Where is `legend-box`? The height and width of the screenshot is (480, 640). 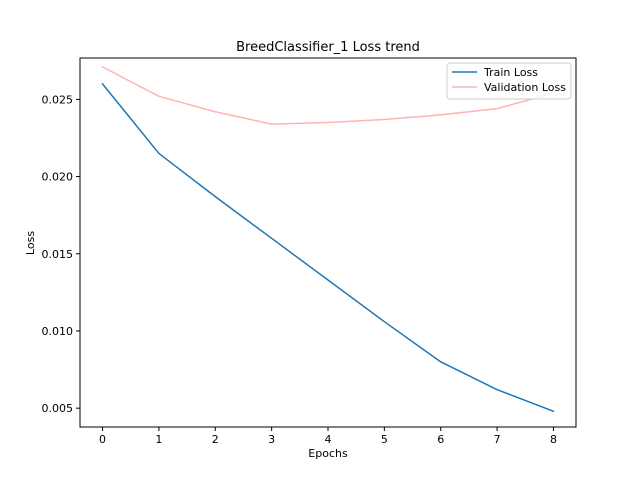
legend-box is located at coordinates (509, 81).